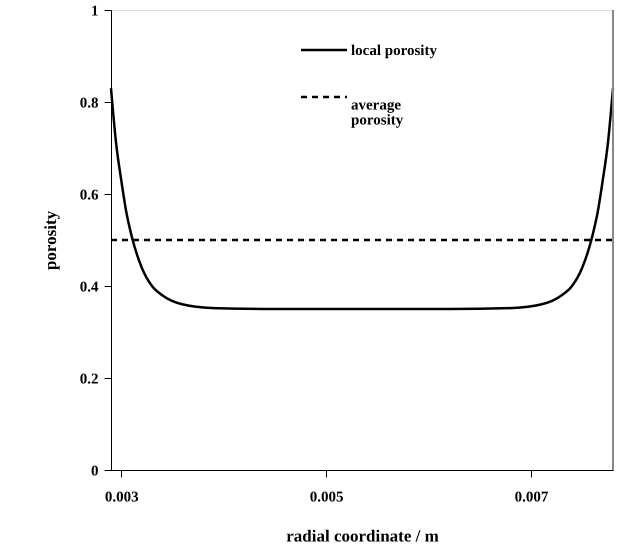  What do you see at coordinates (89, 196) in the screenshot?
I see `y-tick-label: 0.6` at bounding box center [89, 196].